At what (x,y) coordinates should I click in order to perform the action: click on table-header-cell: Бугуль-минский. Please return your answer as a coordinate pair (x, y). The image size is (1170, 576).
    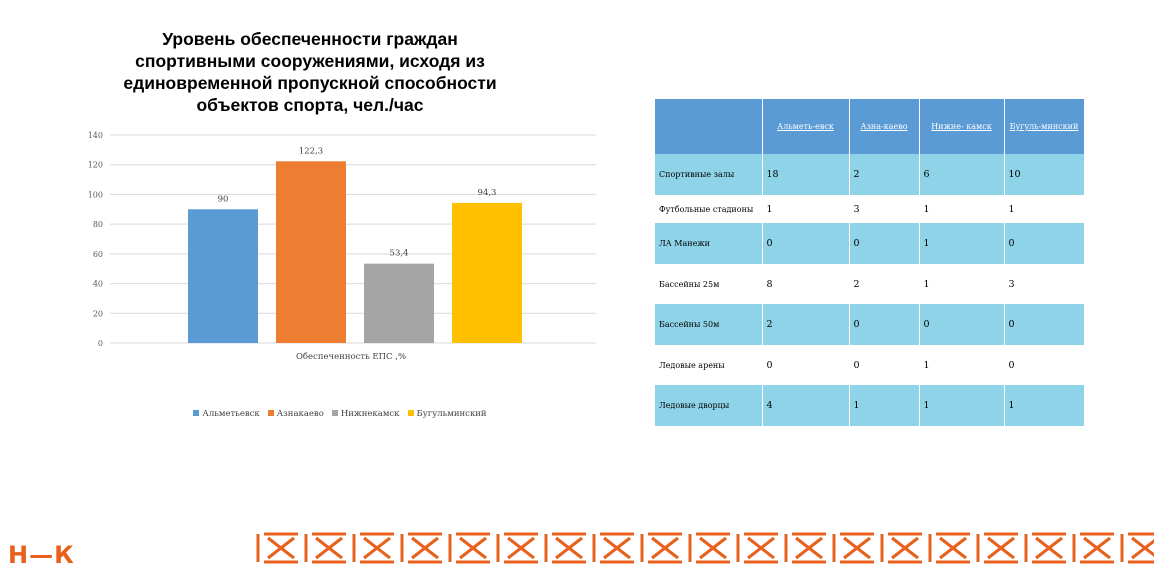
    Looking at the image, I should click on (1044, 126).